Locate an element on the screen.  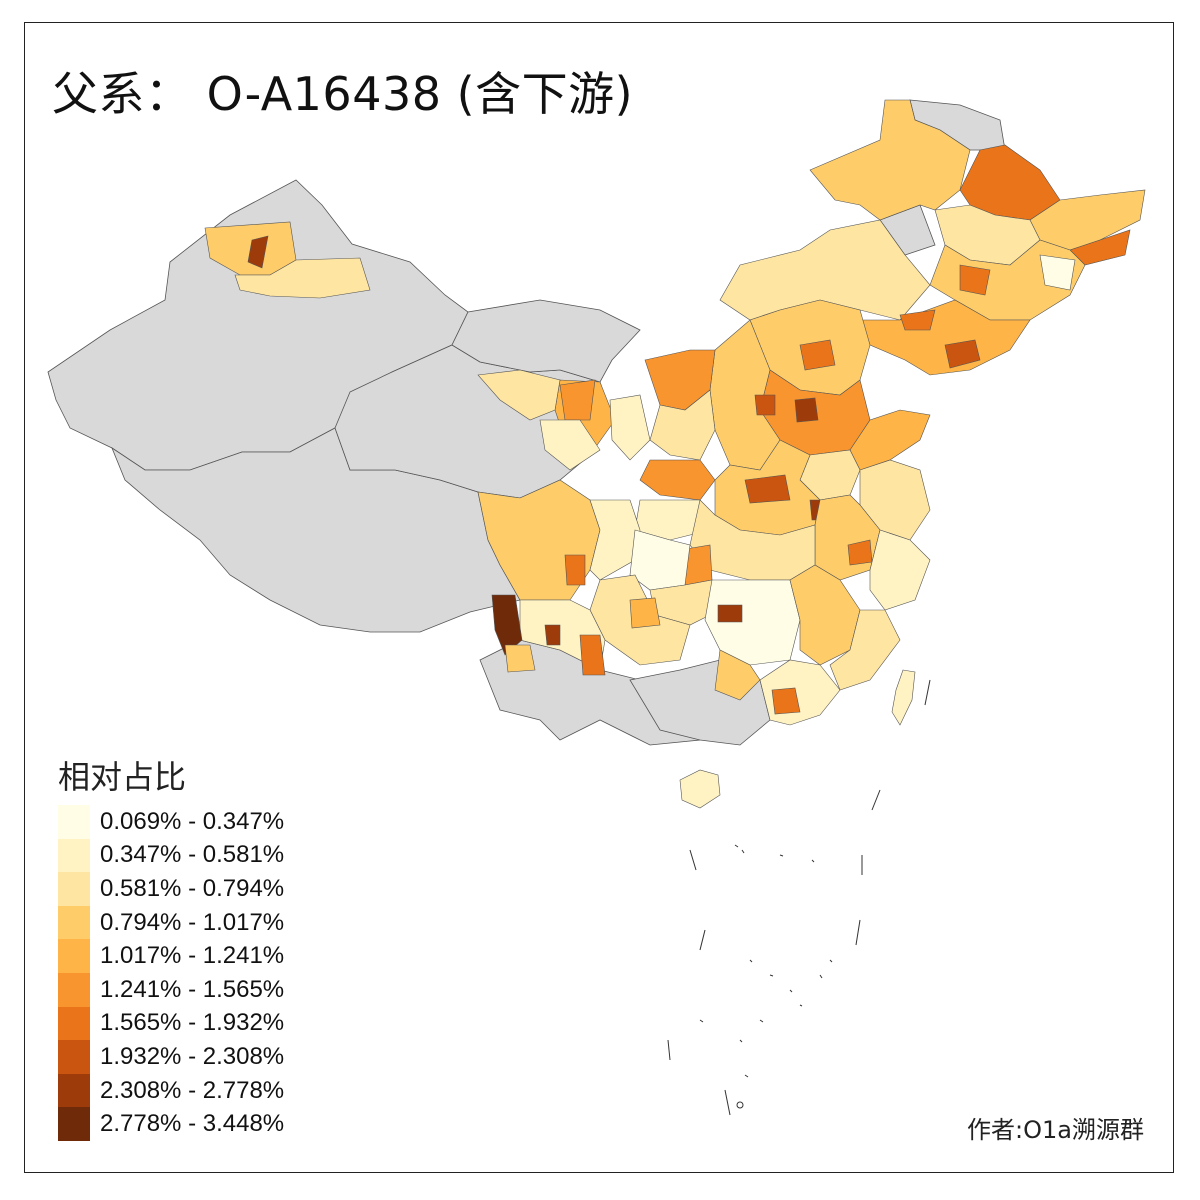
region-shijiazhuang is located at coordinates (806, 410).